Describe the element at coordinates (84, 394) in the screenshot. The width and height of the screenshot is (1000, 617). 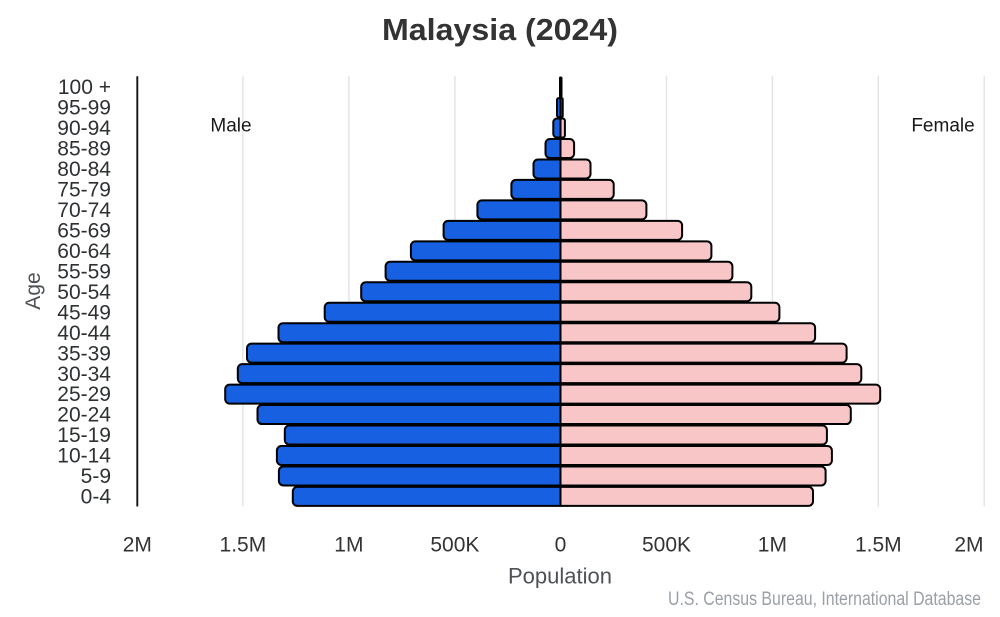
I see `svg-text: 25-29` at that location.